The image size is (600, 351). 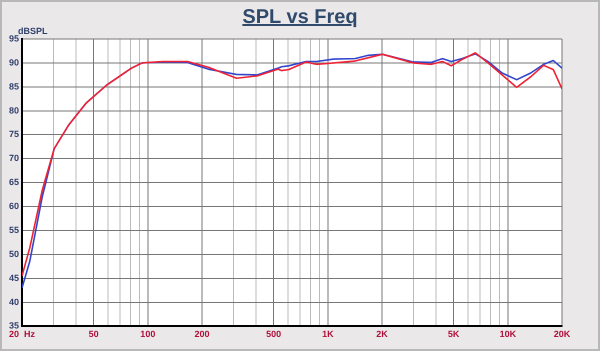 What do you see at coordinates (14, 38) in the screenshot?
I see `y-tick-label: 95` at bounding box center [14, 38].